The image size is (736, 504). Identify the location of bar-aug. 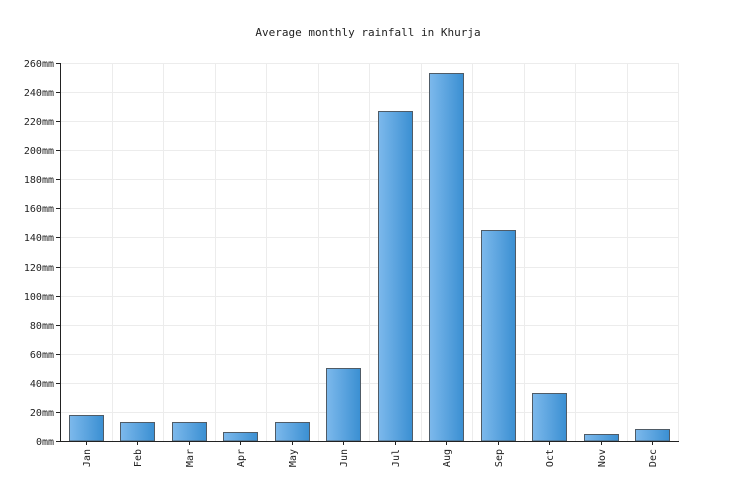
(446, 257).